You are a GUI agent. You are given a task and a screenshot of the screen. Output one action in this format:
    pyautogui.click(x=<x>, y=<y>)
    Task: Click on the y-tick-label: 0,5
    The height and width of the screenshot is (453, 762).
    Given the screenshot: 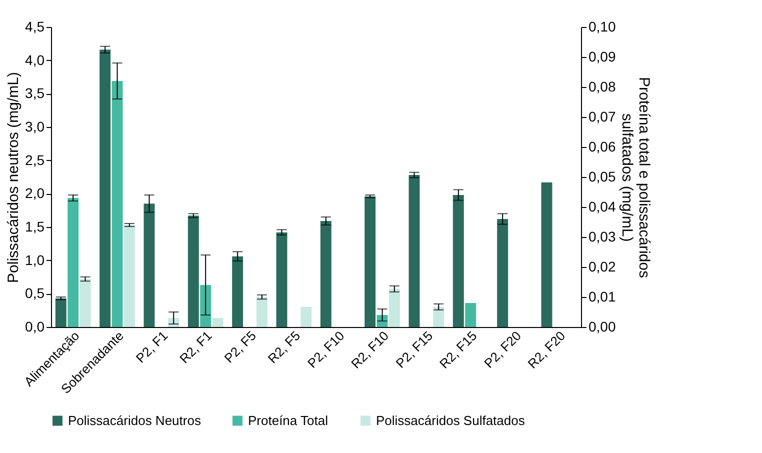 What is the action you would take?
    pyautogui.click(x=35, y=293)
    